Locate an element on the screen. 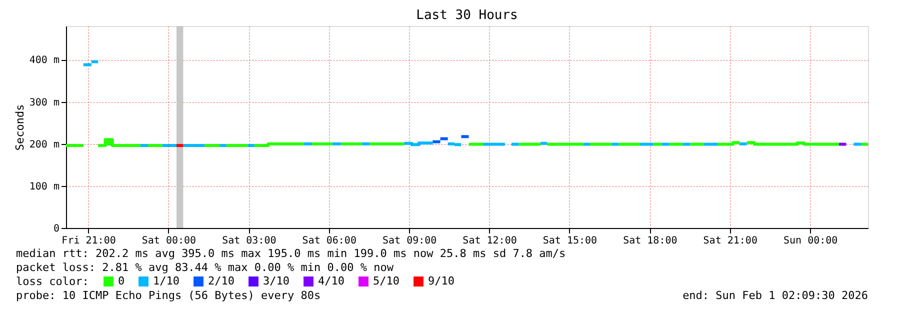  text: median rtt: 202.2 ms avg 395.0 ms max 195.0 ms min 199.0 ms now 25.8 ms sd 7.8 am/s is located at coordinates (291, 253).